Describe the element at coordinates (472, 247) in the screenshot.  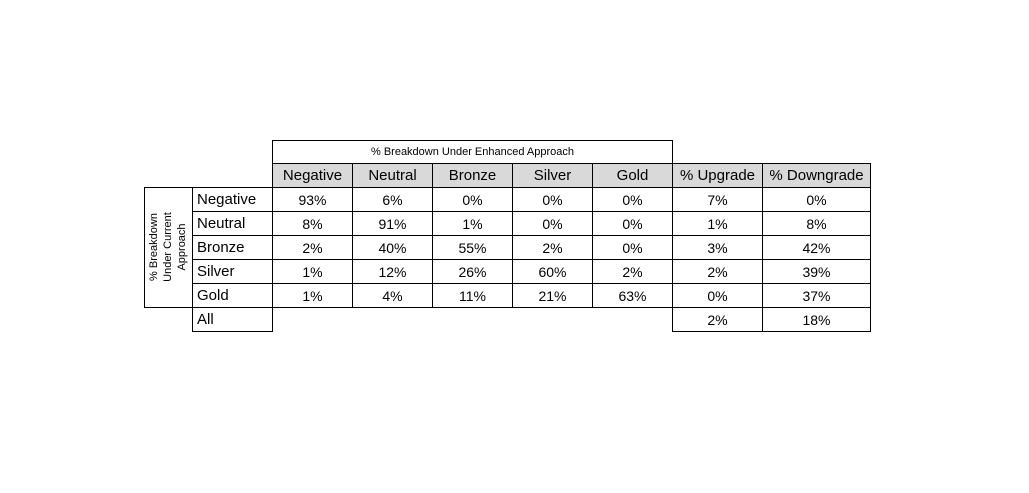
I see `table-cell: 55%` at that location.